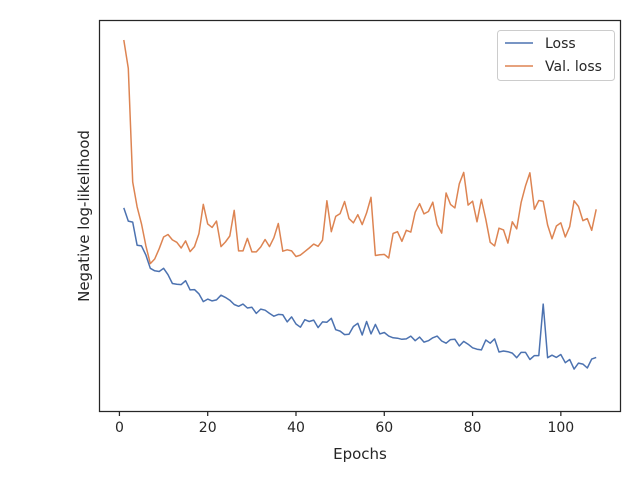 The width and height of the screenshot is (640, 484). What do you see at coordinates (560, 428) in the screenshot?
I see `x-tick-label: 100` at bounding box center [560, 428].